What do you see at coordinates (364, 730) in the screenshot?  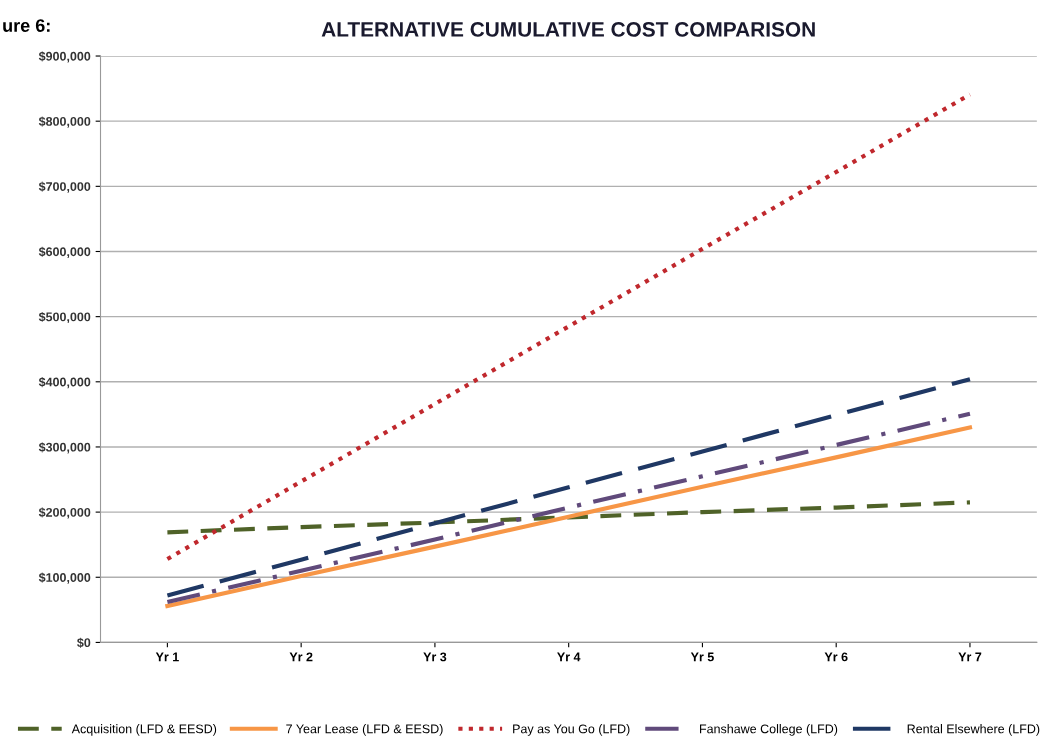 I see `legend-label: 7 Year Lease (LFD & EESD)` at bounding box center [364, 730].